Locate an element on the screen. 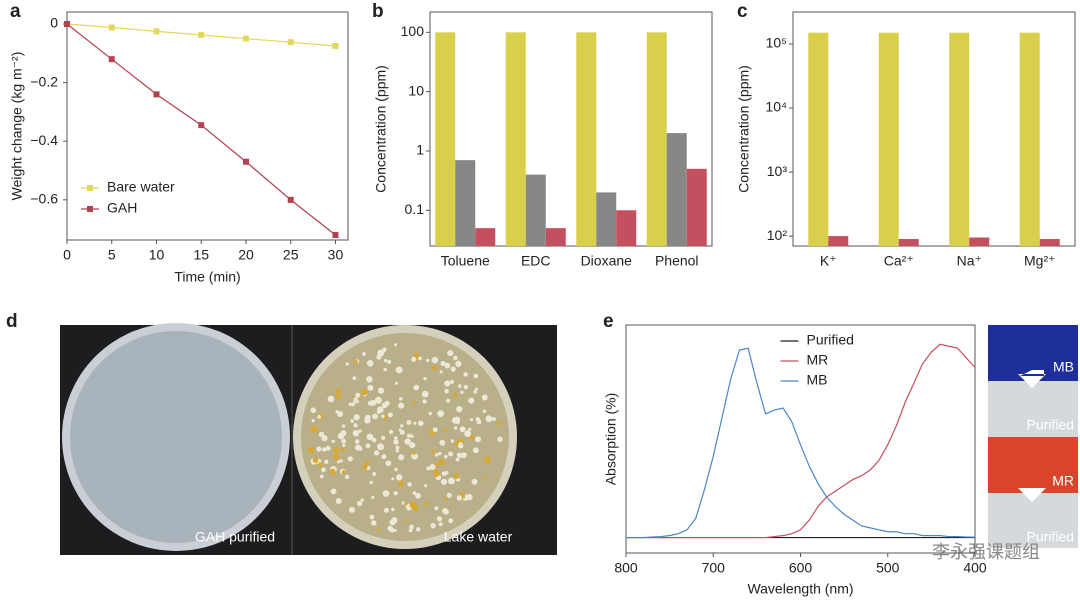  x-tick-label: 800 is located at coordinates (626, 568).